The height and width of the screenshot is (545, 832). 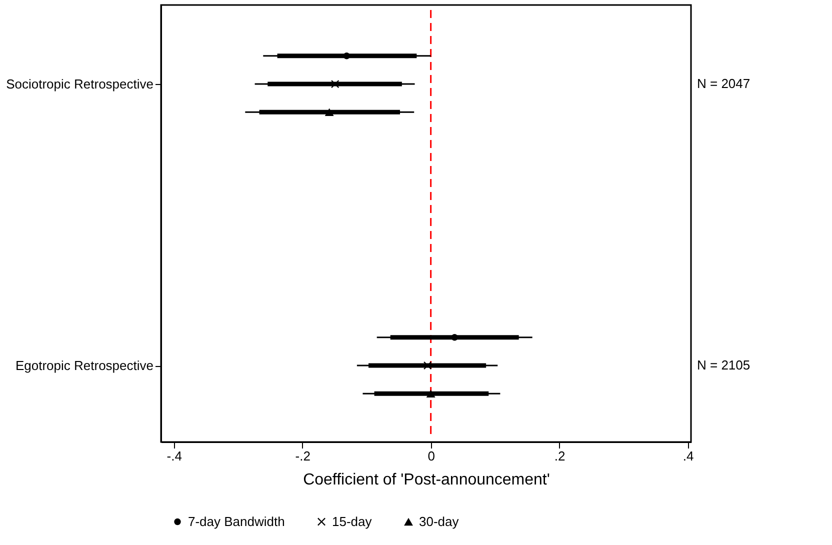 I want to click on legend-label: 7-day Bandwidth, so click(x=236, y=521).